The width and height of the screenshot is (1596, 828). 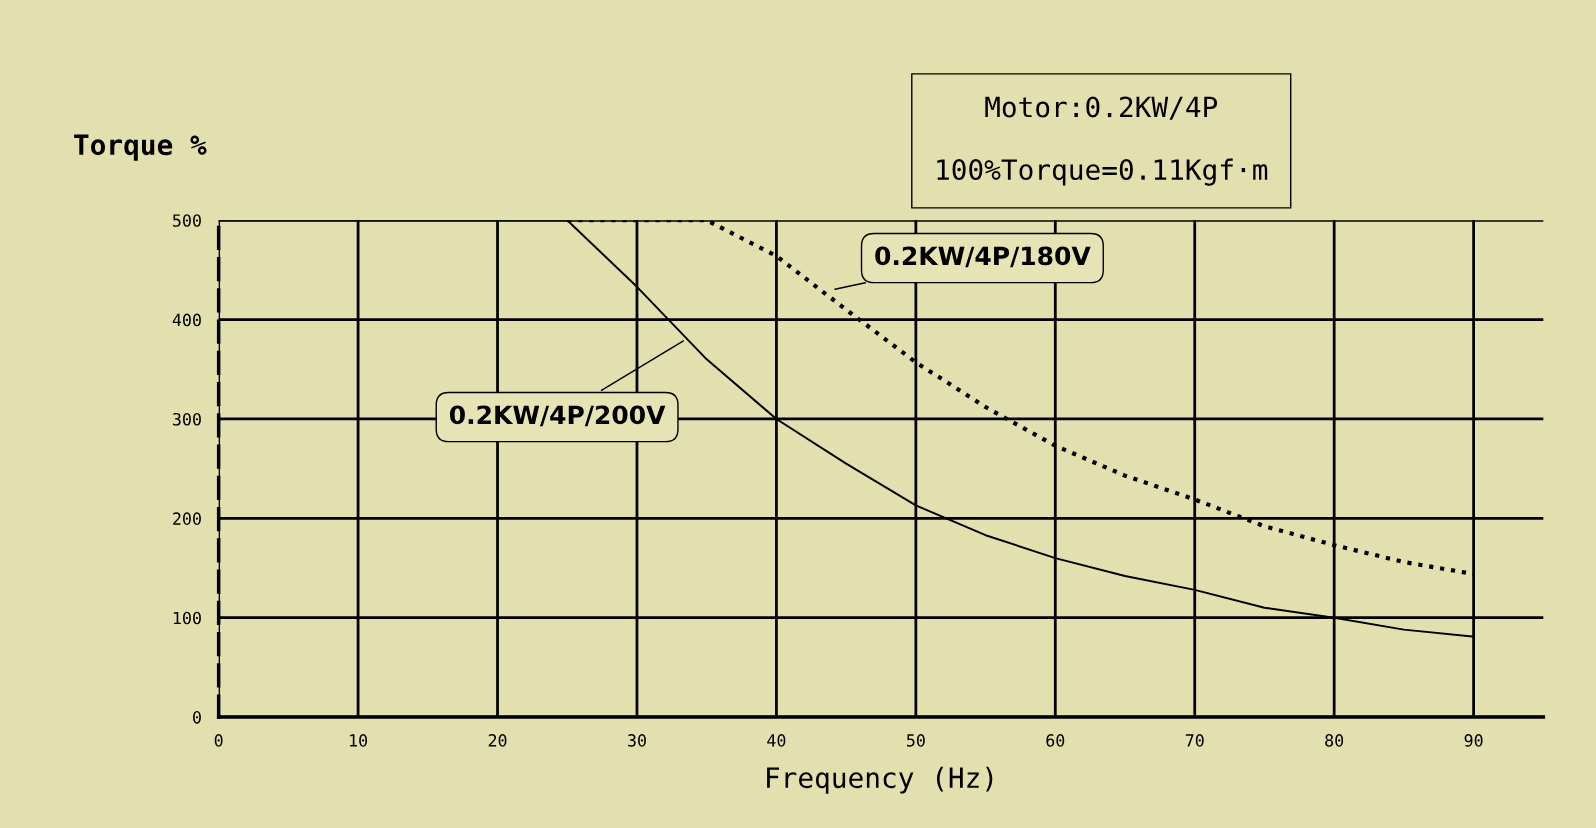 What do you see at coordinates (557, 416) in the screenshot?
I see `legend-label: 0.2KW/4P/200V` at bounding box center [557, 416].